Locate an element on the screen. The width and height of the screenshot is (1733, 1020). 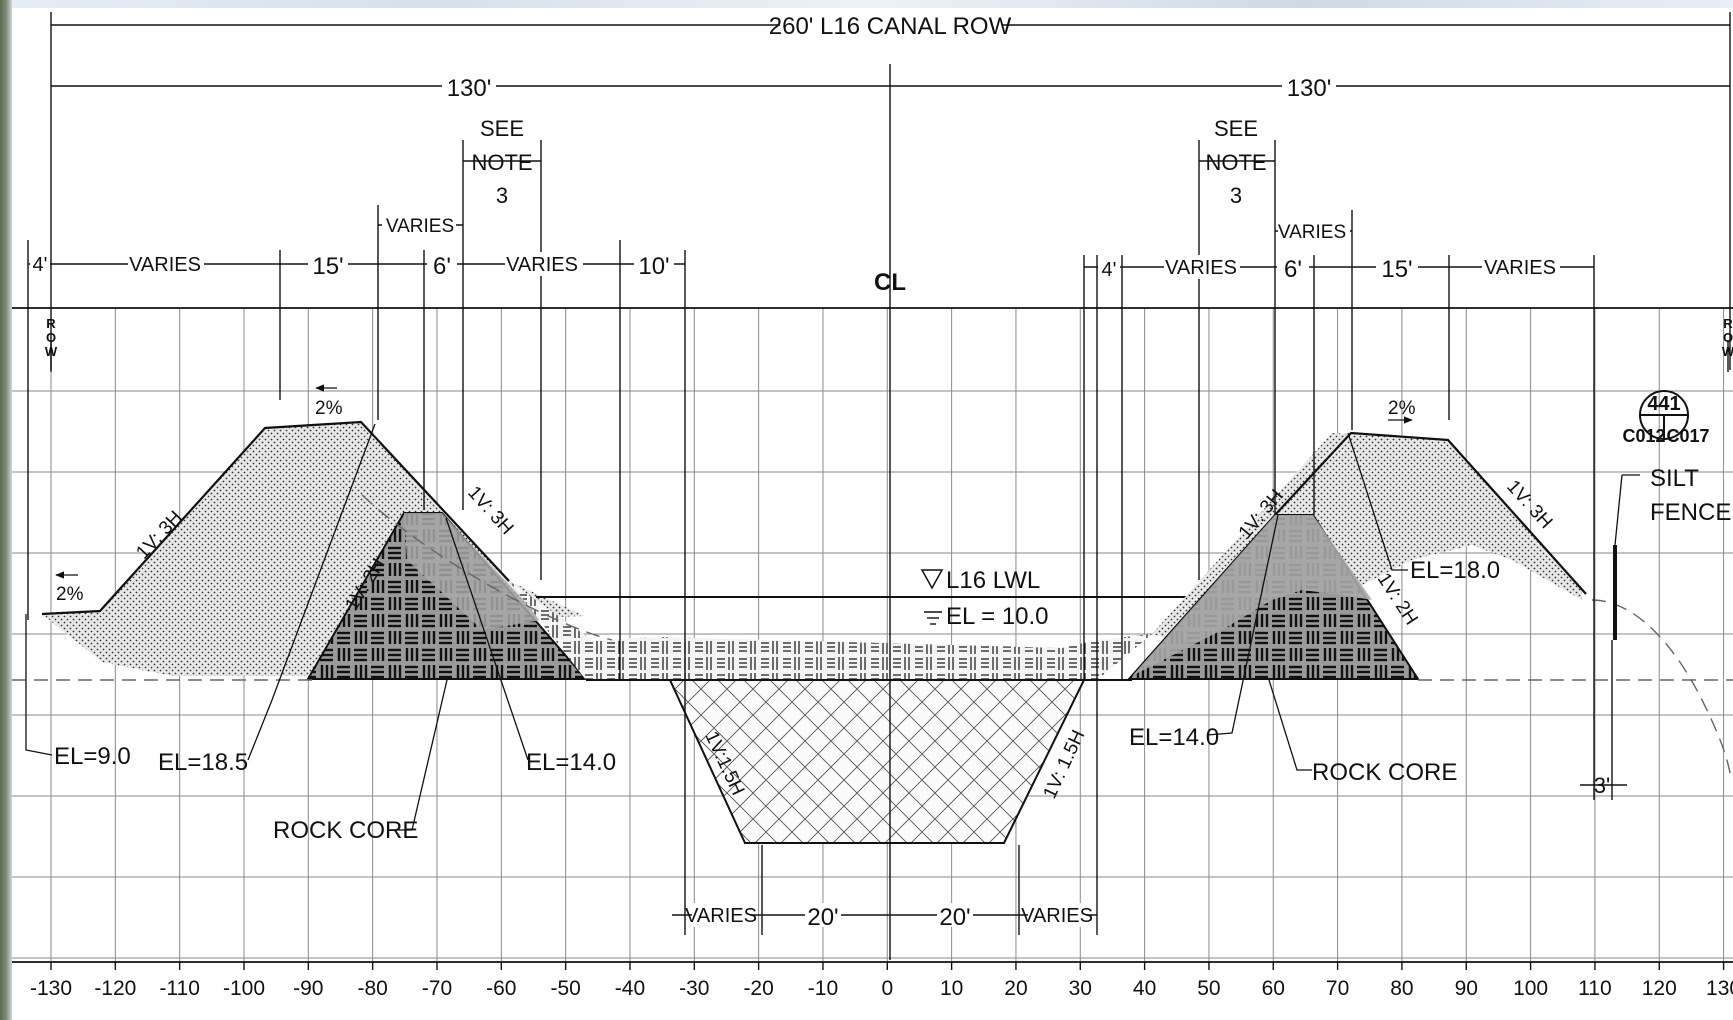
callout-silt-fence-2: FENCE is located at coordinates (1690, 512).